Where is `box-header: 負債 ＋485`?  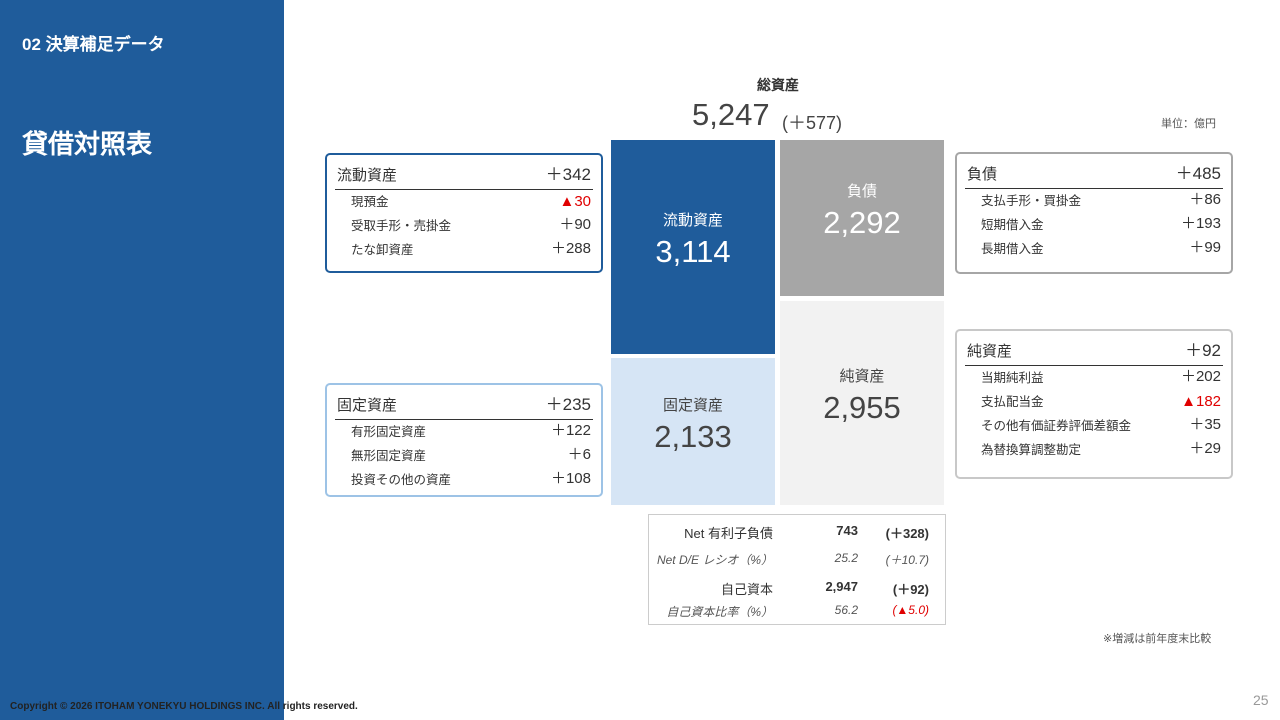
box-header: 負債 ＋485 is located at coordinates (1094, 175).